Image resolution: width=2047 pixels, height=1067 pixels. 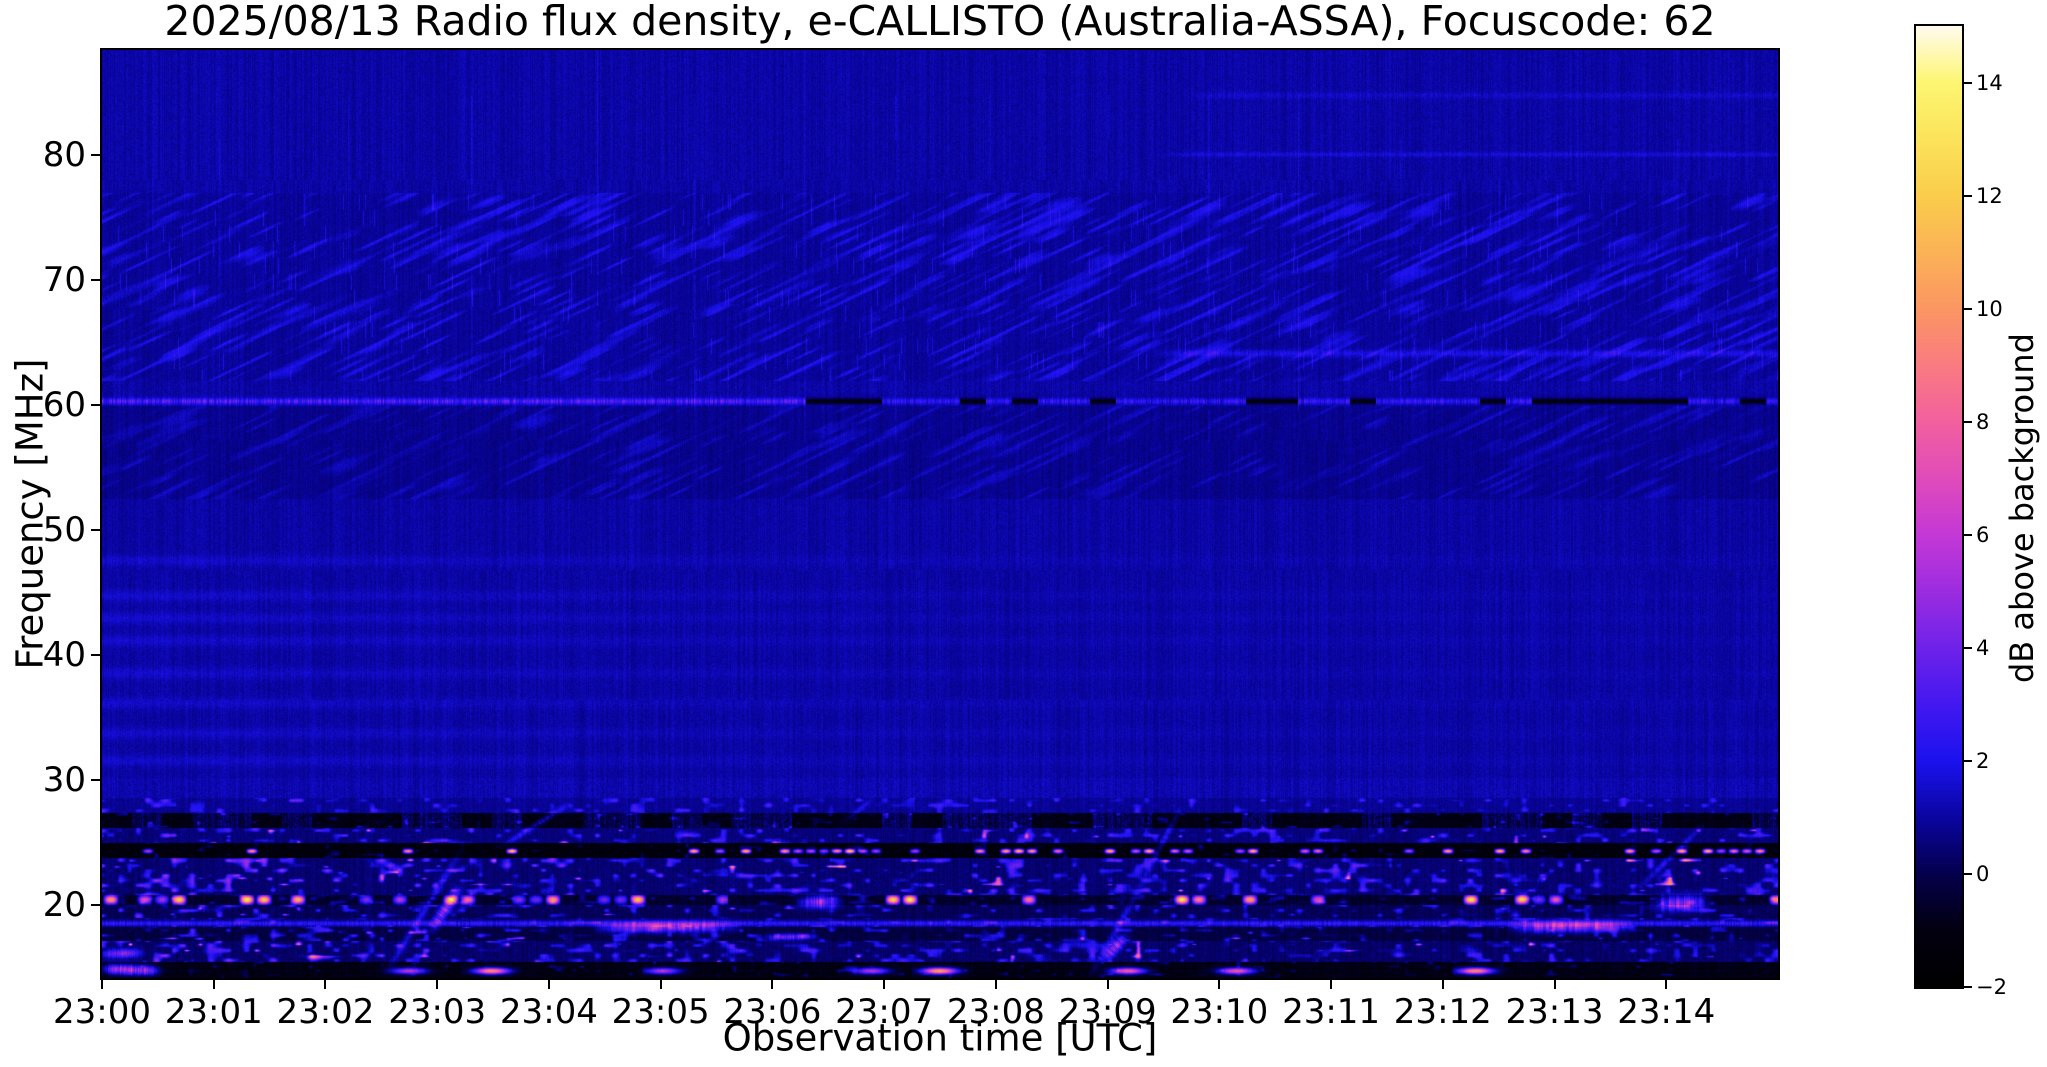 I want to click on x-tick-label: 23:09, so click(x=1107, y=1012).